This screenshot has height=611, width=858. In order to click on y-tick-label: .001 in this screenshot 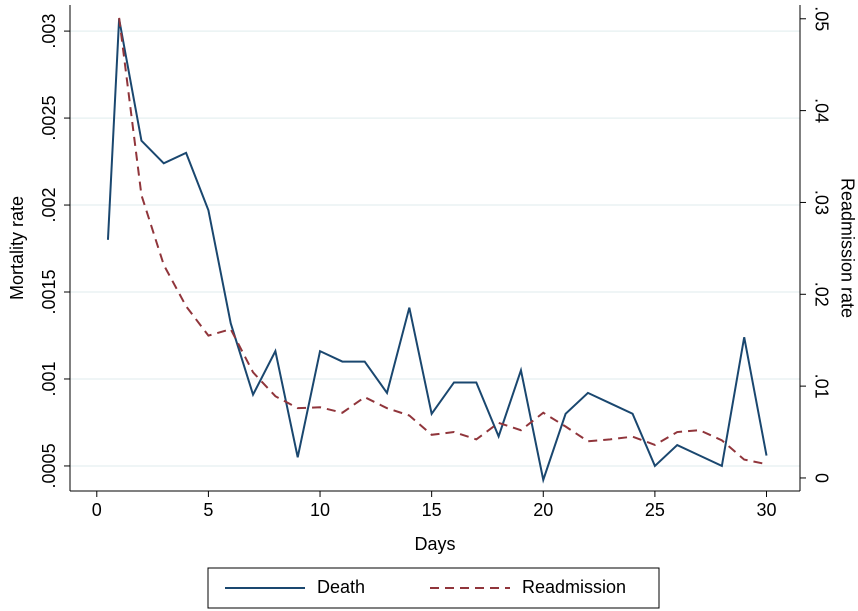, I will do `click(49, 378)`.